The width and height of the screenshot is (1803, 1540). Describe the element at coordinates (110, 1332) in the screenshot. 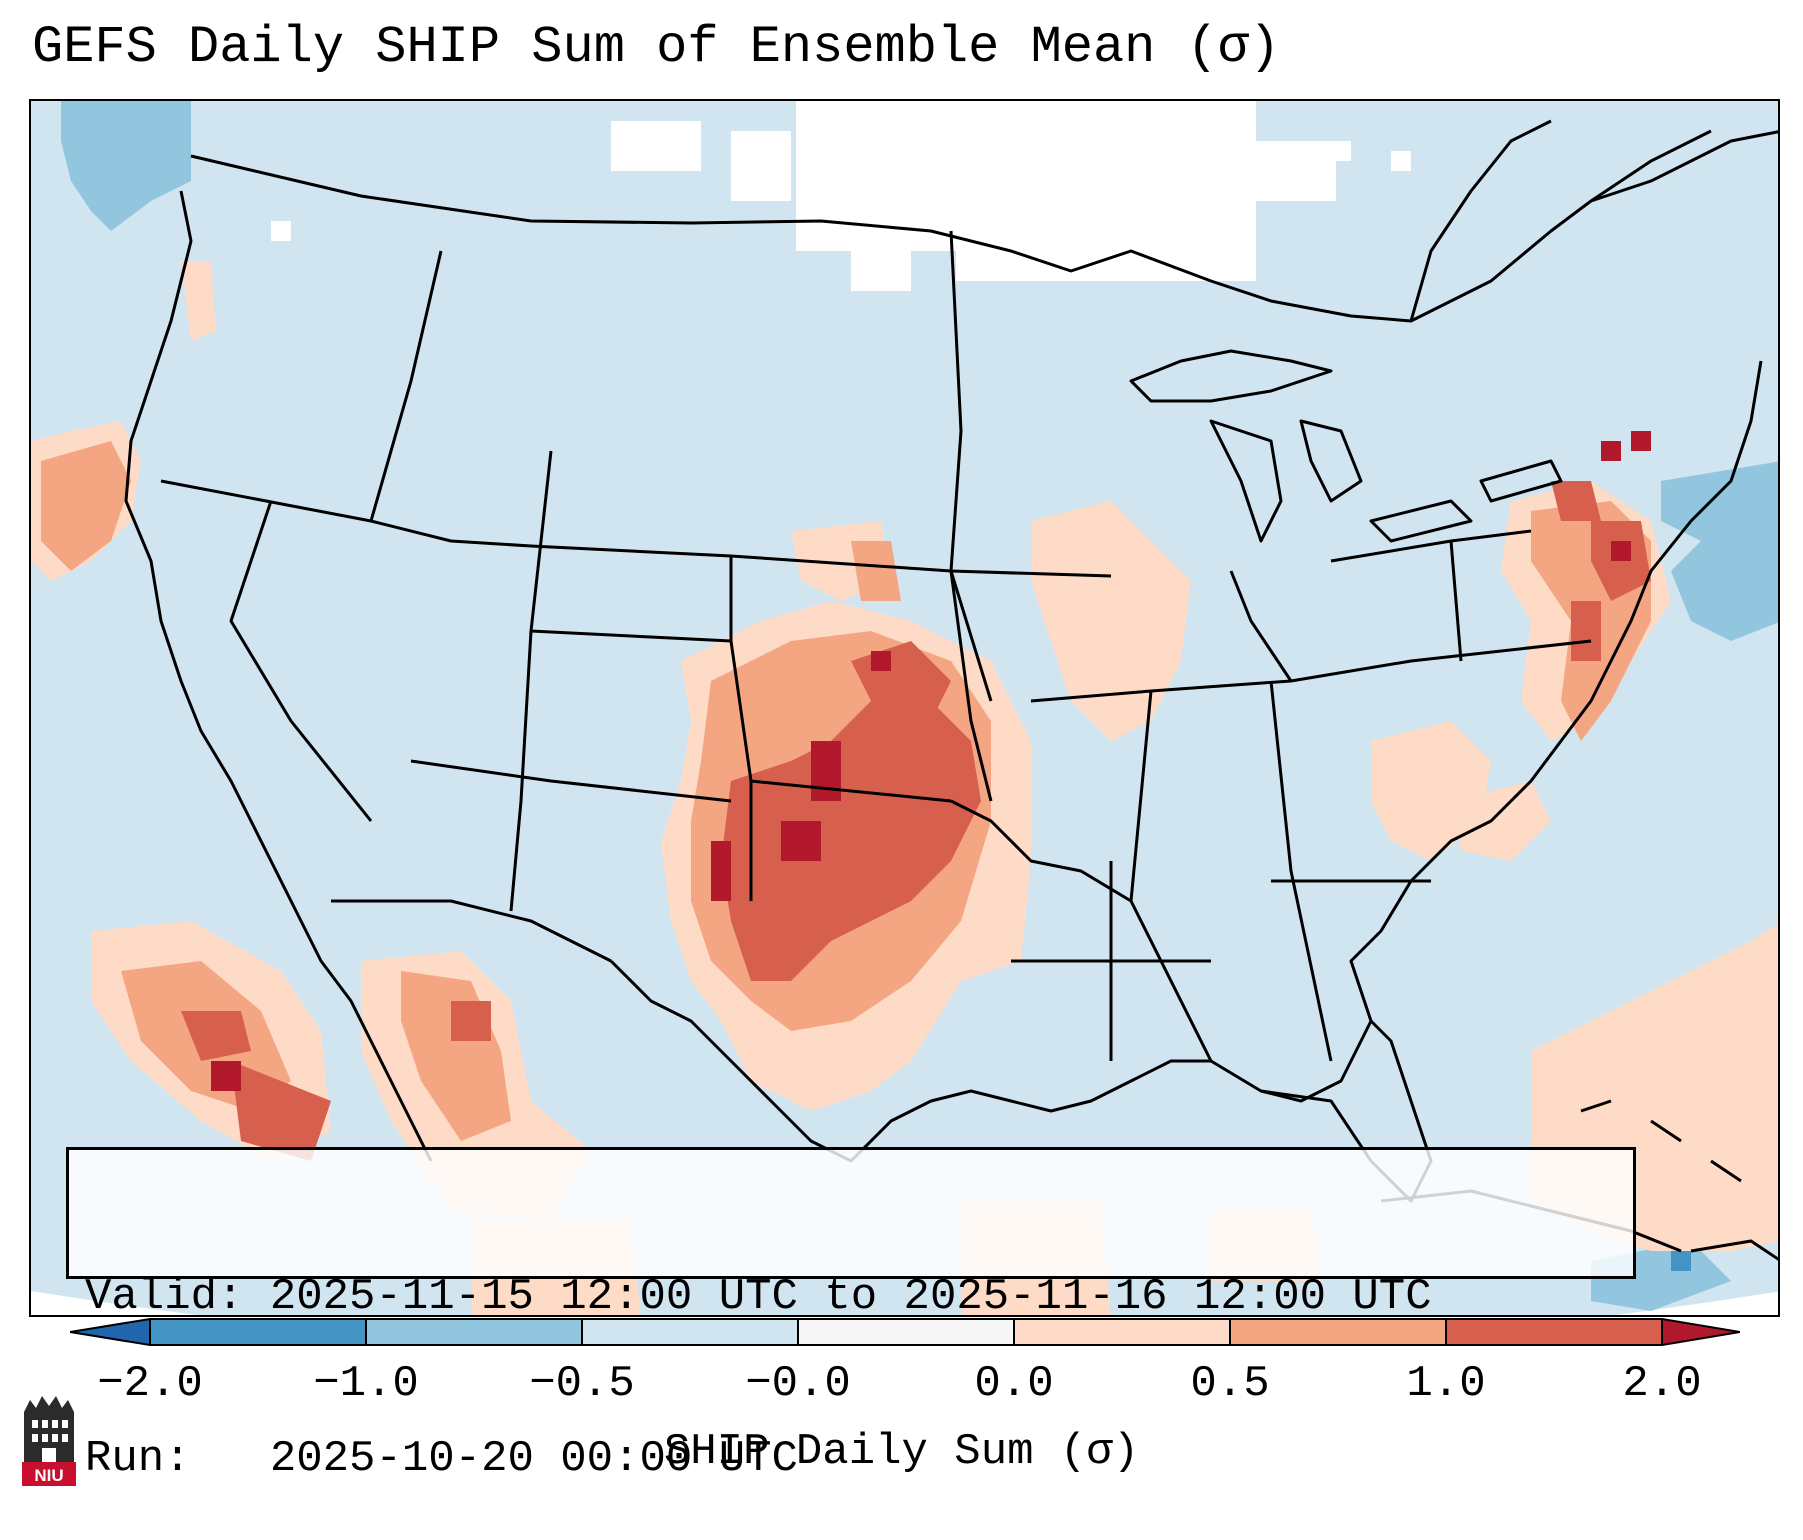

I see `colorbar-extend-low` at that location.